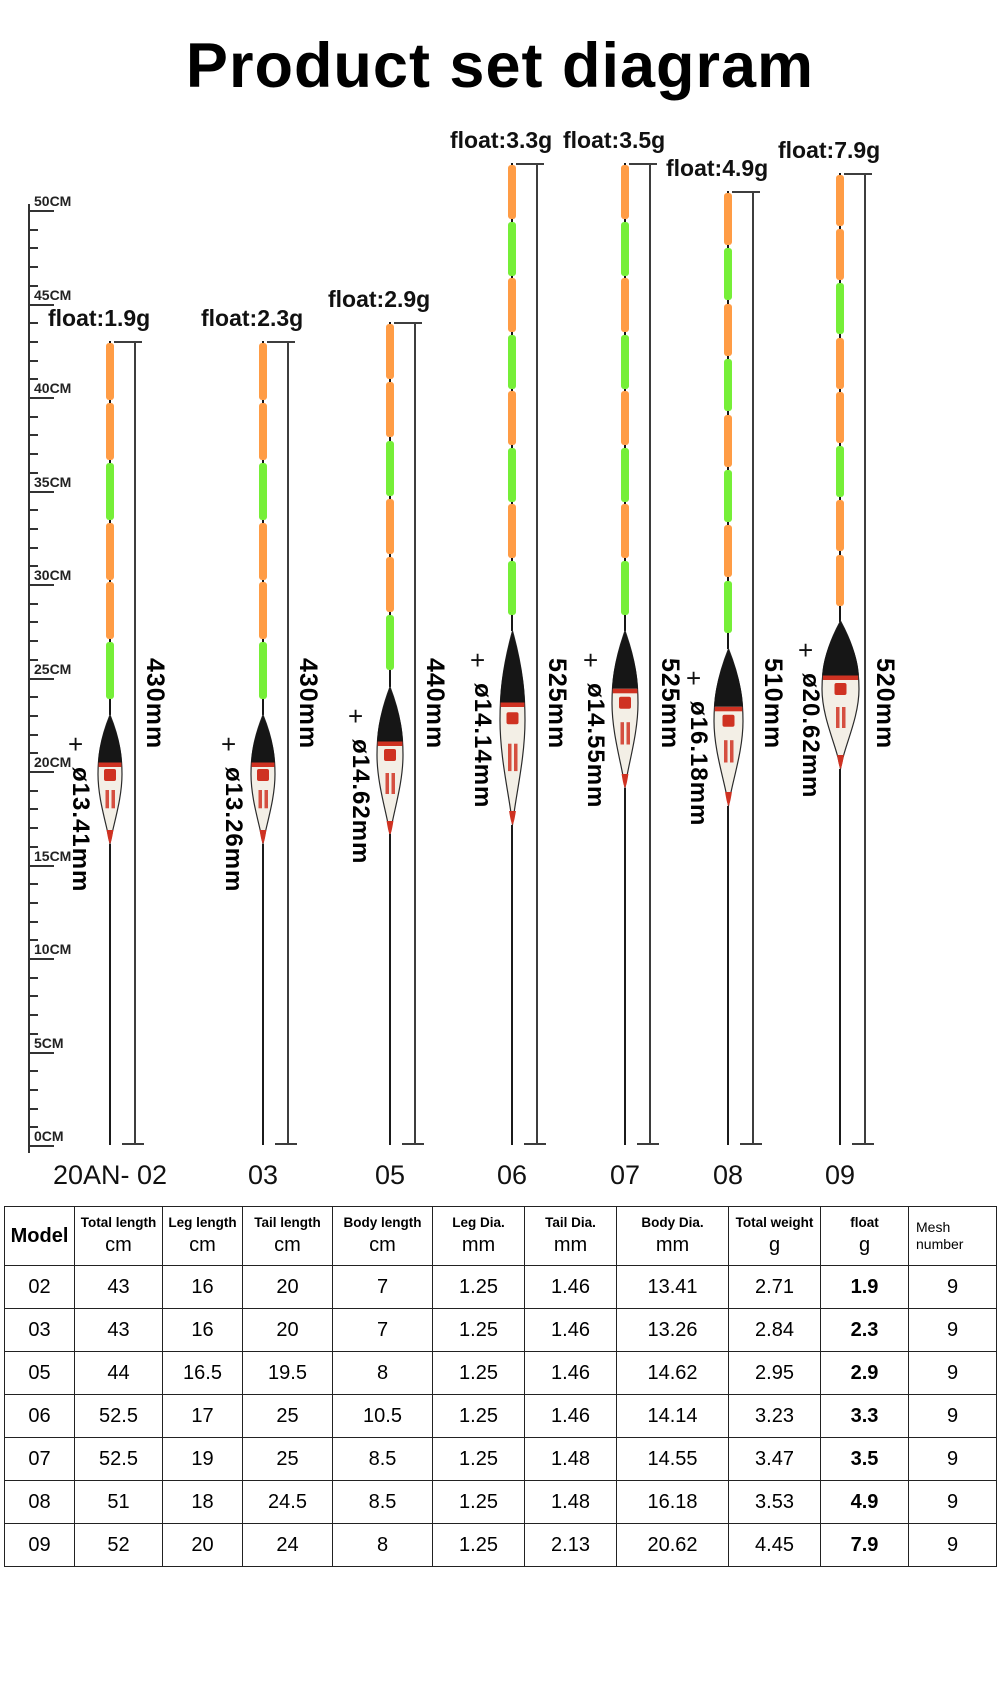  I want to click on table-cell: 1.9, so click(864, 1287).